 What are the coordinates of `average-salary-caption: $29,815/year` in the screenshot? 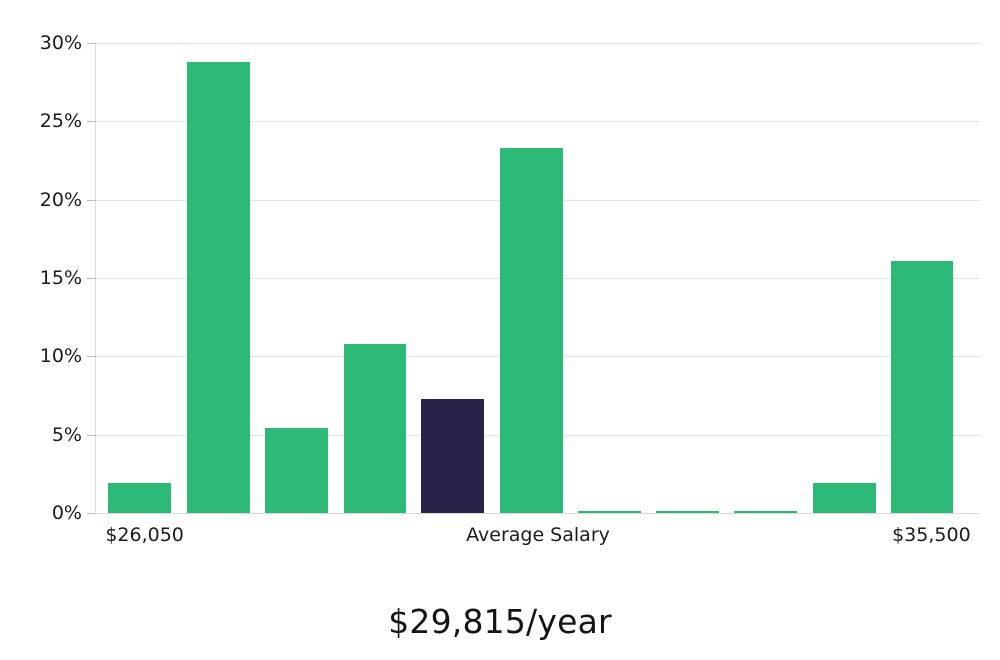 It's located at (500, 621).